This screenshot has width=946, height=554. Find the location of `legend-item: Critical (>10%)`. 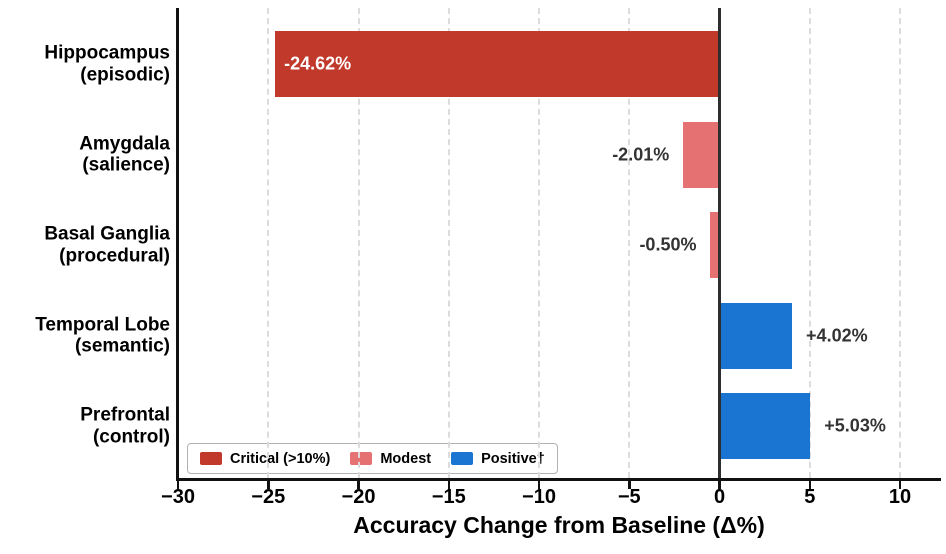

legend-item: Critical (>10%) is located at coordinates (265, 459).